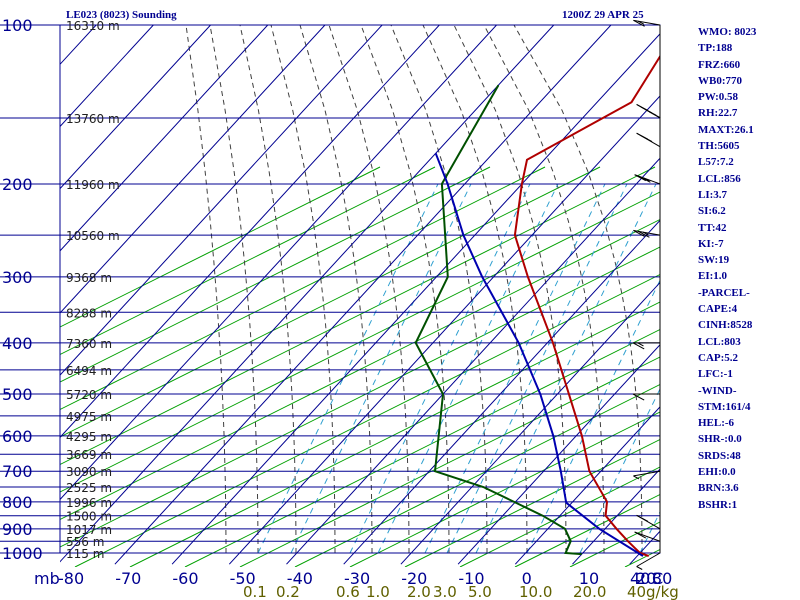 The height and width of the screenshot is (600, 800). What do you see at coordinates (17, 394) in the screenshot?
I see `pressure-tick-label: 500` at bounding box center [17, 394].